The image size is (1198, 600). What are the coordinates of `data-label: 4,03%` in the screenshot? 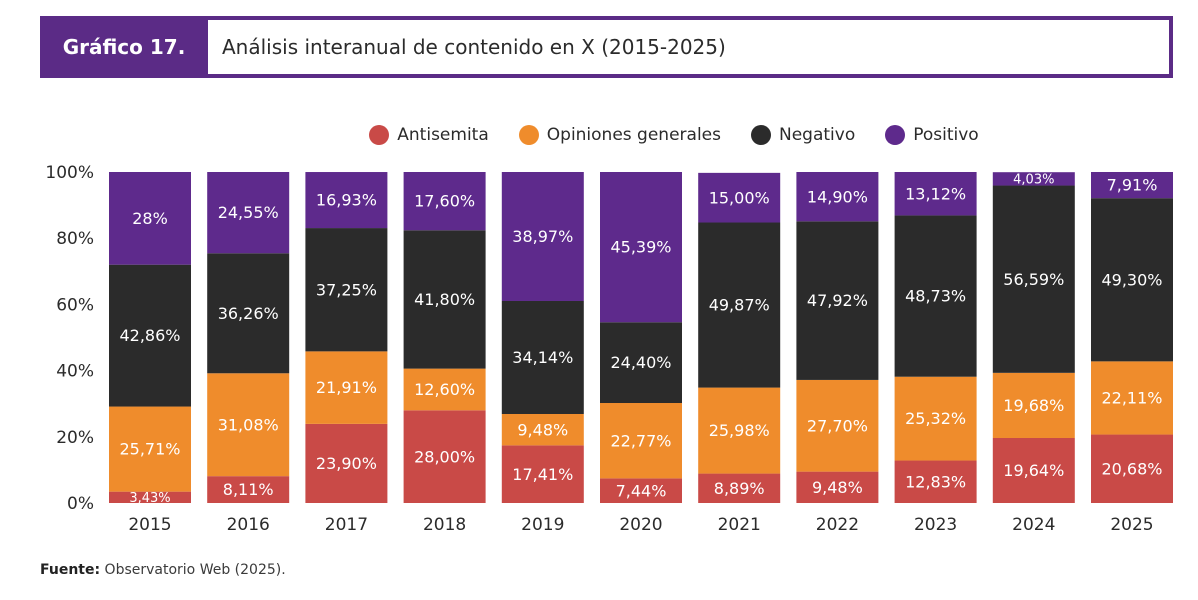 It's located at (1033, 179).